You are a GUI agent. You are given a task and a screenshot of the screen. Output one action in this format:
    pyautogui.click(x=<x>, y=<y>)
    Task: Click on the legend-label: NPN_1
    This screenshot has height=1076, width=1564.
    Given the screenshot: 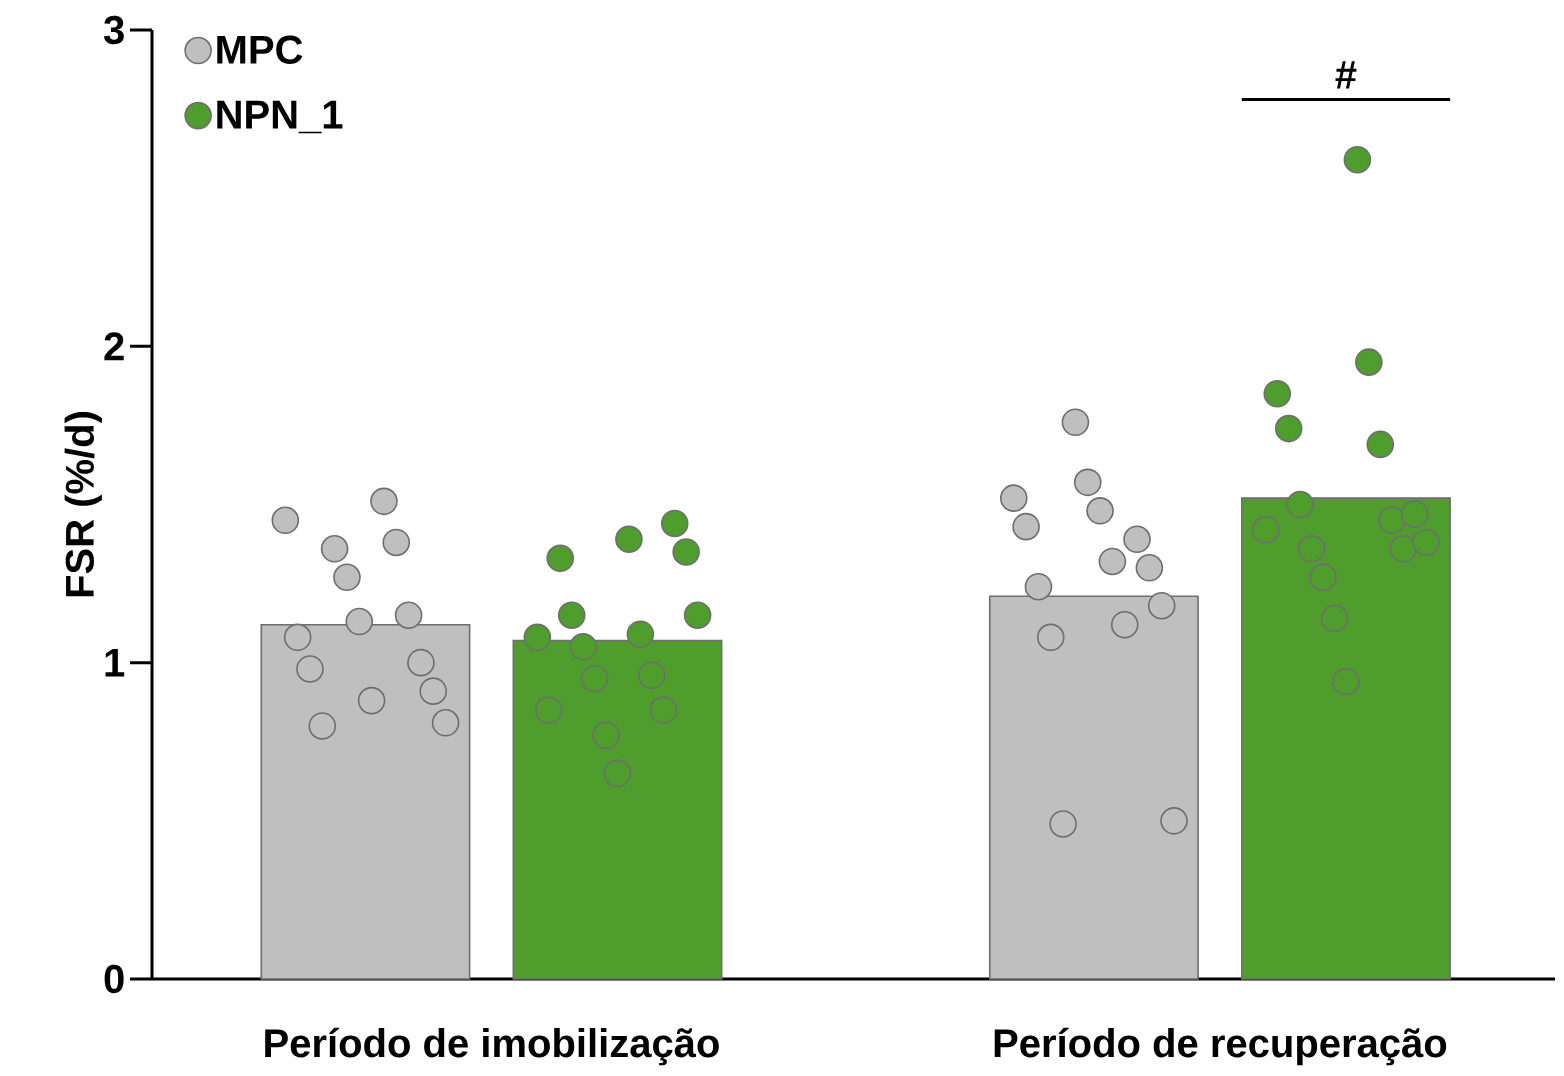 What is the action you would take?
    pyautogui.click(x=280, y=117)
    